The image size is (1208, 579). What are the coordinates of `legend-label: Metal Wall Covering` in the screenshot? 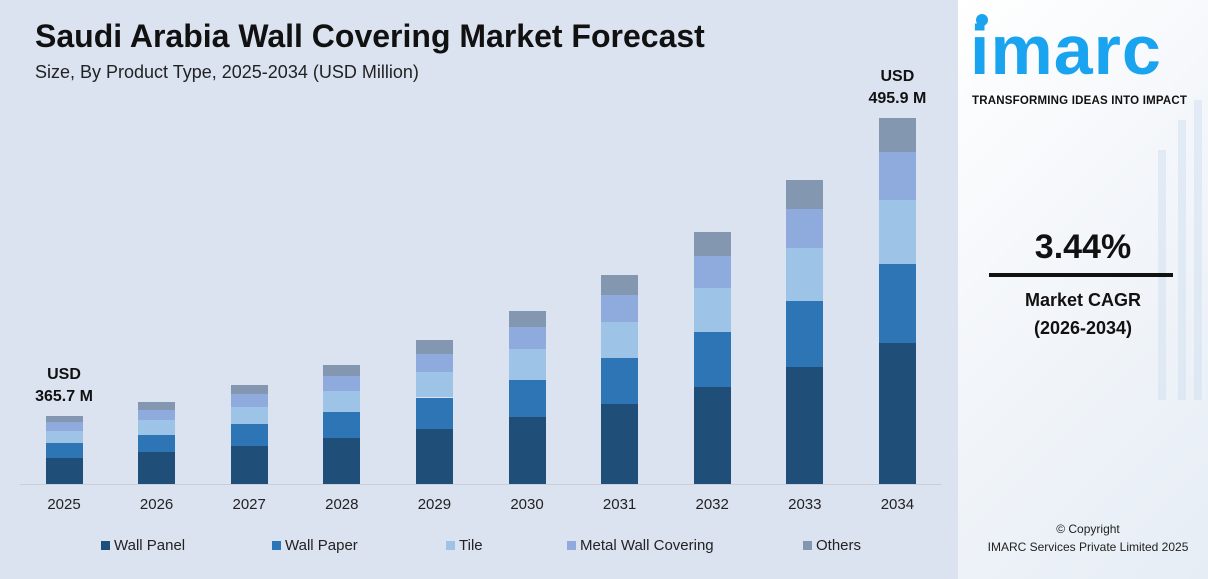 It's located at (647, 545).